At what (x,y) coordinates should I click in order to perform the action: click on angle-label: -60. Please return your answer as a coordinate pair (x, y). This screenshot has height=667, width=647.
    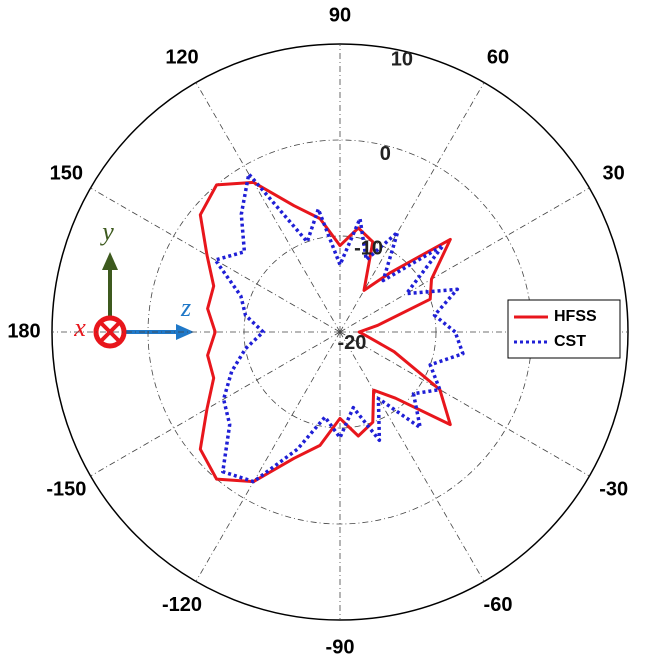
    Looking at the image, I should click on (498, 605).